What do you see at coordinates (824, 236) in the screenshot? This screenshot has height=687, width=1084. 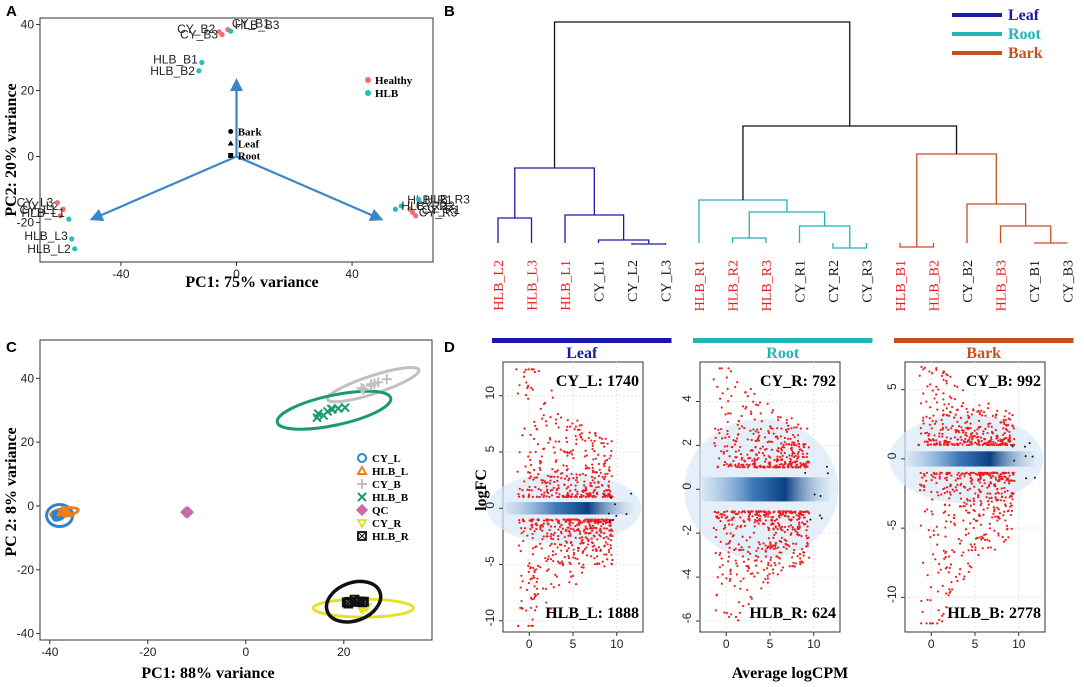 I see `panel-b-link` at bounding box center [824, 236].